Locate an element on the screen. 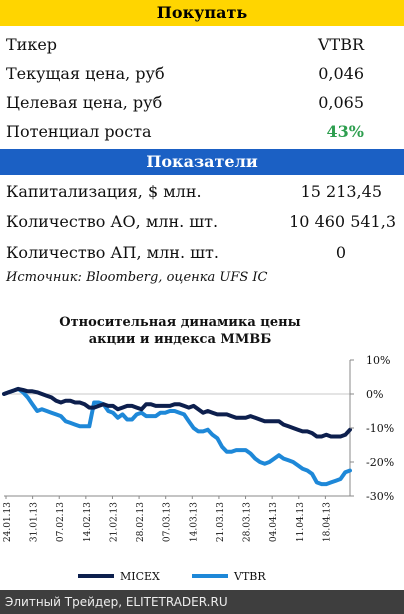 This screenshot has height=614, width=404. row-label: Количество АО, млн. шт. is located at coordinates (112, 221).